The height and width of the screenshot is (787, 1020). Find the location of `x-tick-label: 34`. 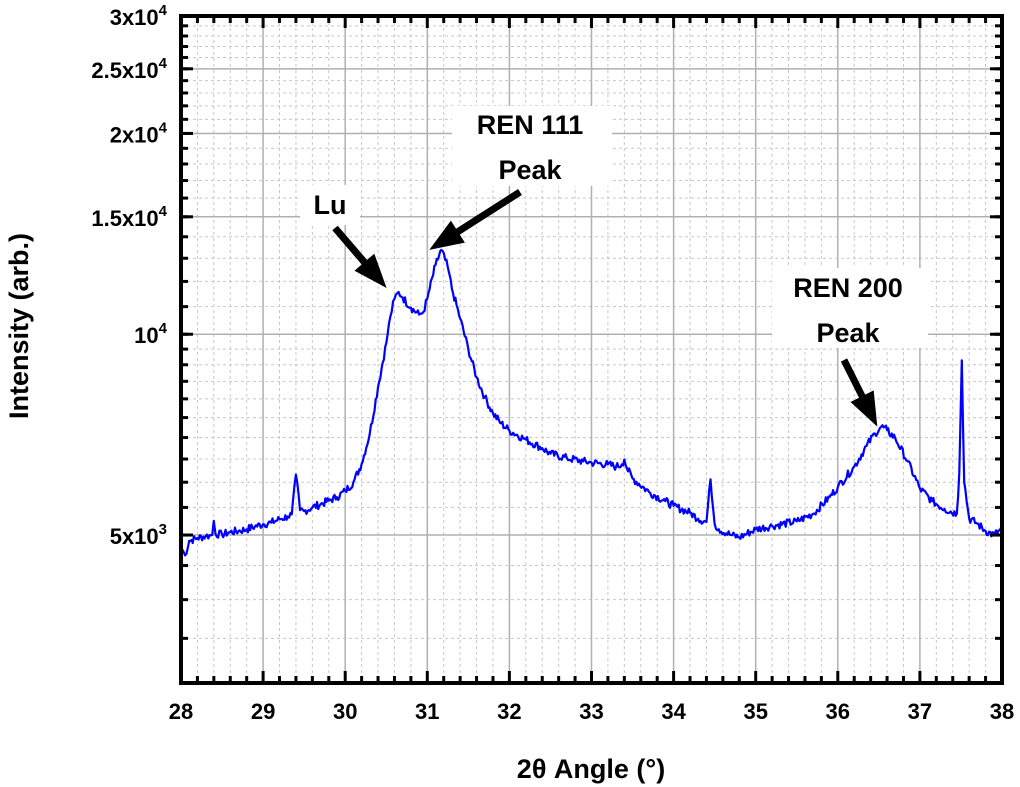

x-tick-label: 34 is located at coordinates (673, 711).